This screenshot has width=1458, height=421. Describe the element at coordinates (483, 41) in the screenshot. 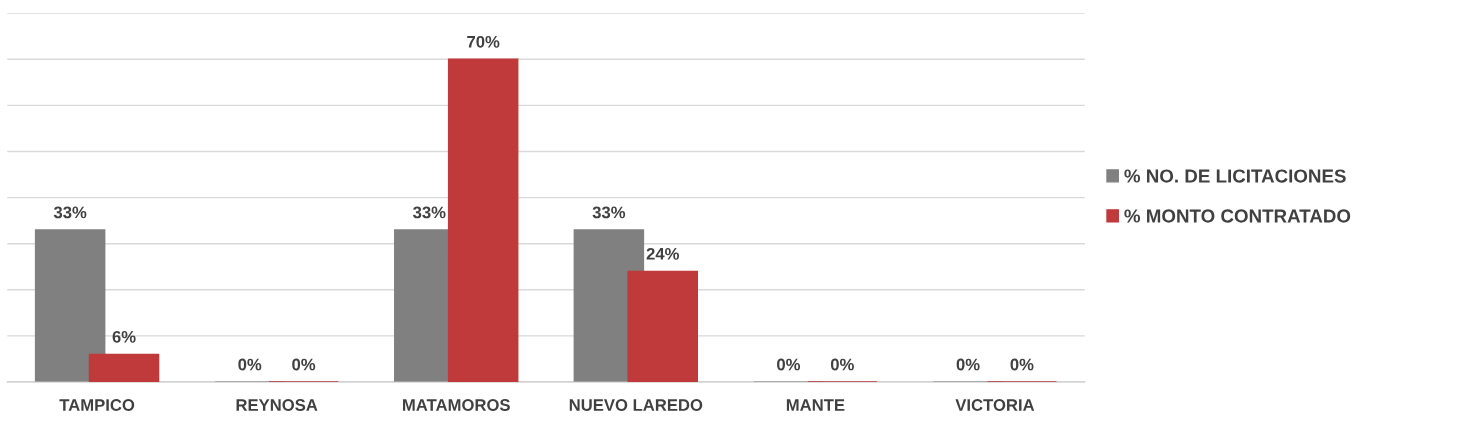

I see `data-label: 70%` at that location.